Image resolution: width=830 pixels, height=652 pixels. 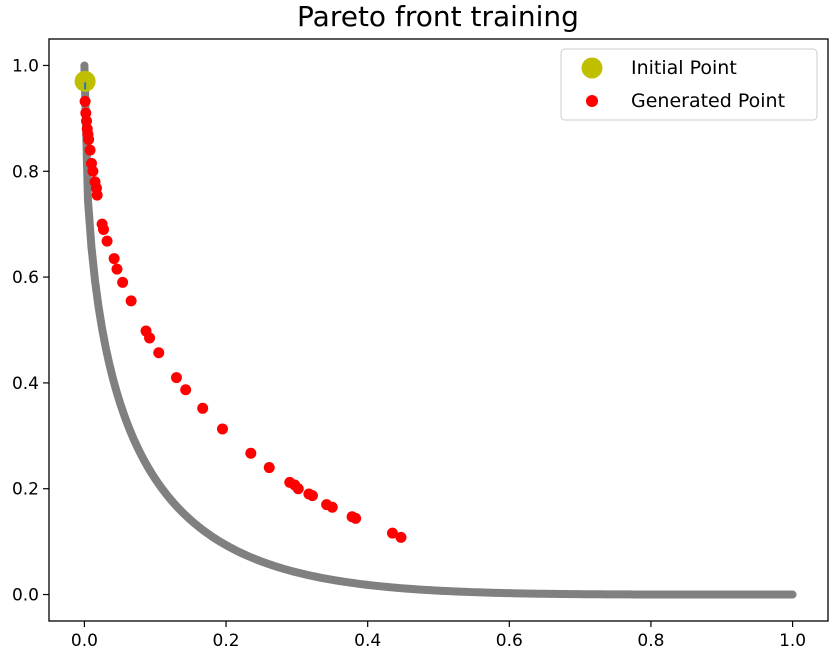 I want to click on legend-box, so click(x=689, y=84).